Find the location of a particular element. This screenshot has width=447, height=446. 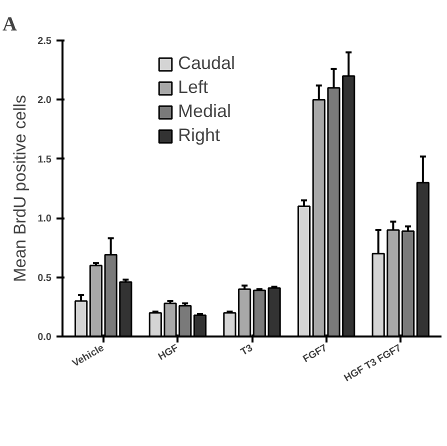

y-axis-title: Mean BrdU positive cells is located at coordinates (20, 188).